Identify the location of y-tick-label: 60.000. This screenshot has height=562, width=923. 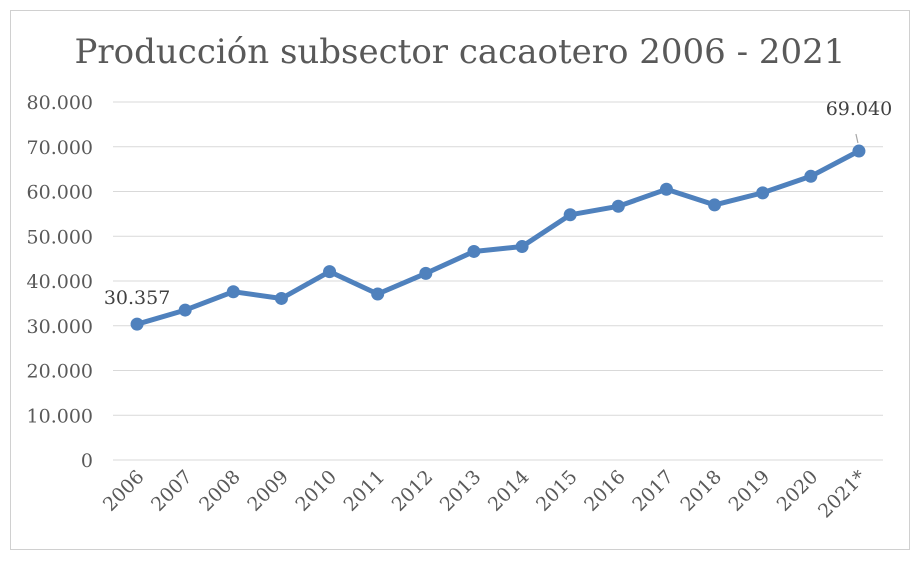
(60, 193).